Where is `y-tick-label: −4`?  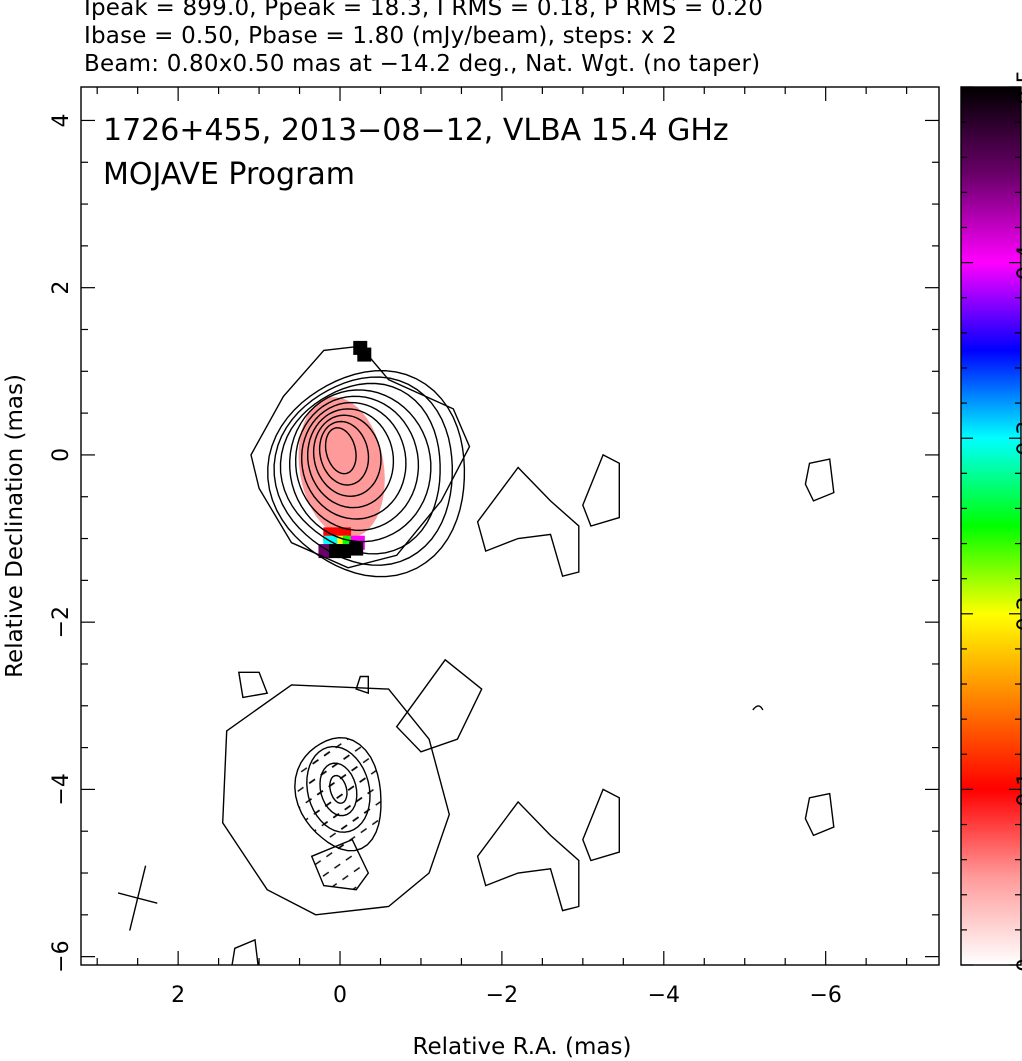
y-tick-label: −4 is located at coordinates (61, 789).